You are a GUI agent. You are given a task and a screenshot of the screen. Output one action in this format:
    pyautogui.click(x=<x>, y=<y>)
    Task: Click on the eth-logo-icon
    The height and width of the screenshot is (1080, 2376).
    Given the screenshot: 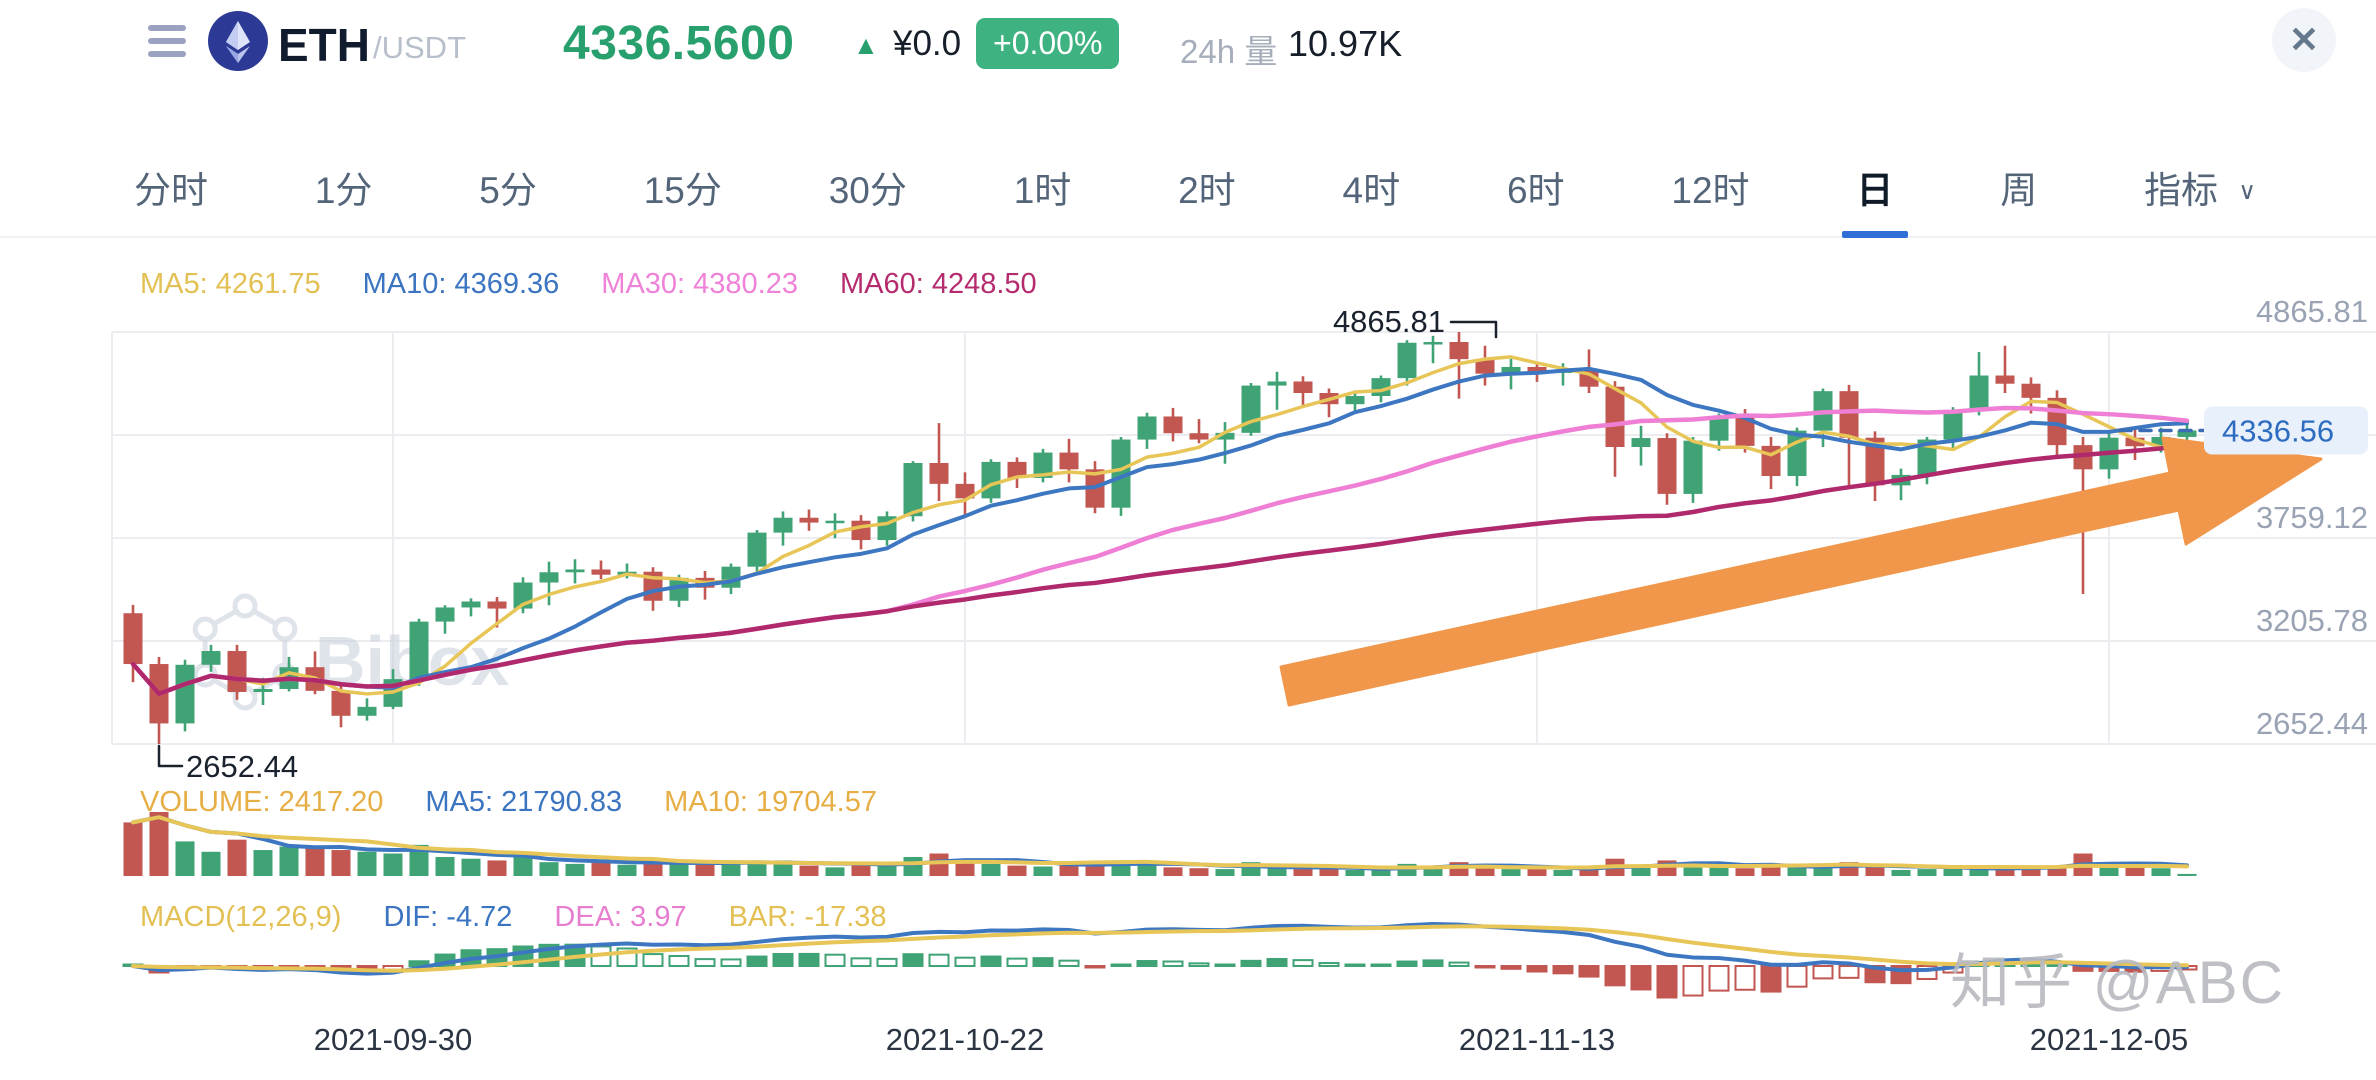 What is the action you would take?
    pyautogui.click(x=238, y=41)
    